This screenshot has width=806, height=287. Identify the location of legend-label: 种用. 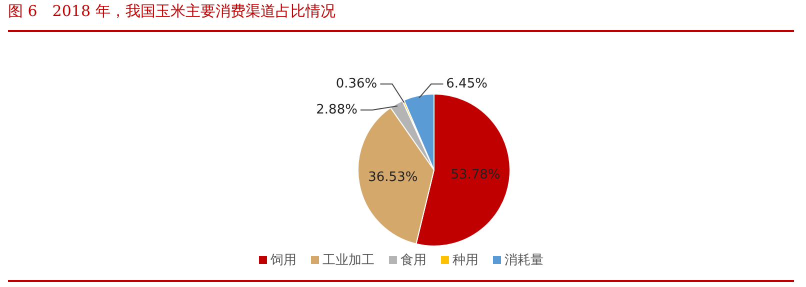
(465, 260).